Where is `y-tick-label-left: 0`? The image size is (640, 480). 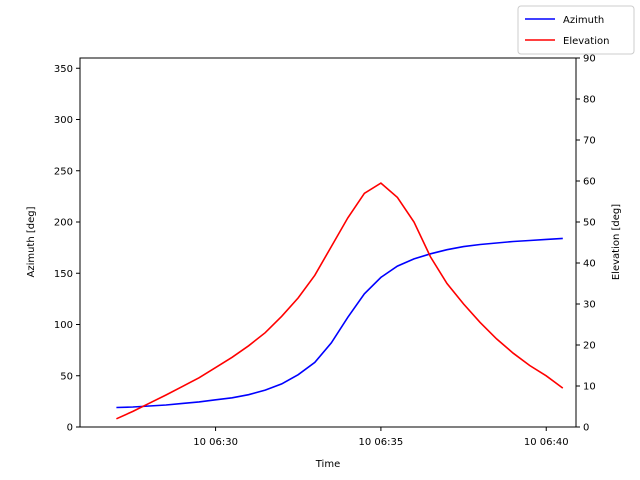
y-tick-label-left: 0 is located at coordinates (70, 428).